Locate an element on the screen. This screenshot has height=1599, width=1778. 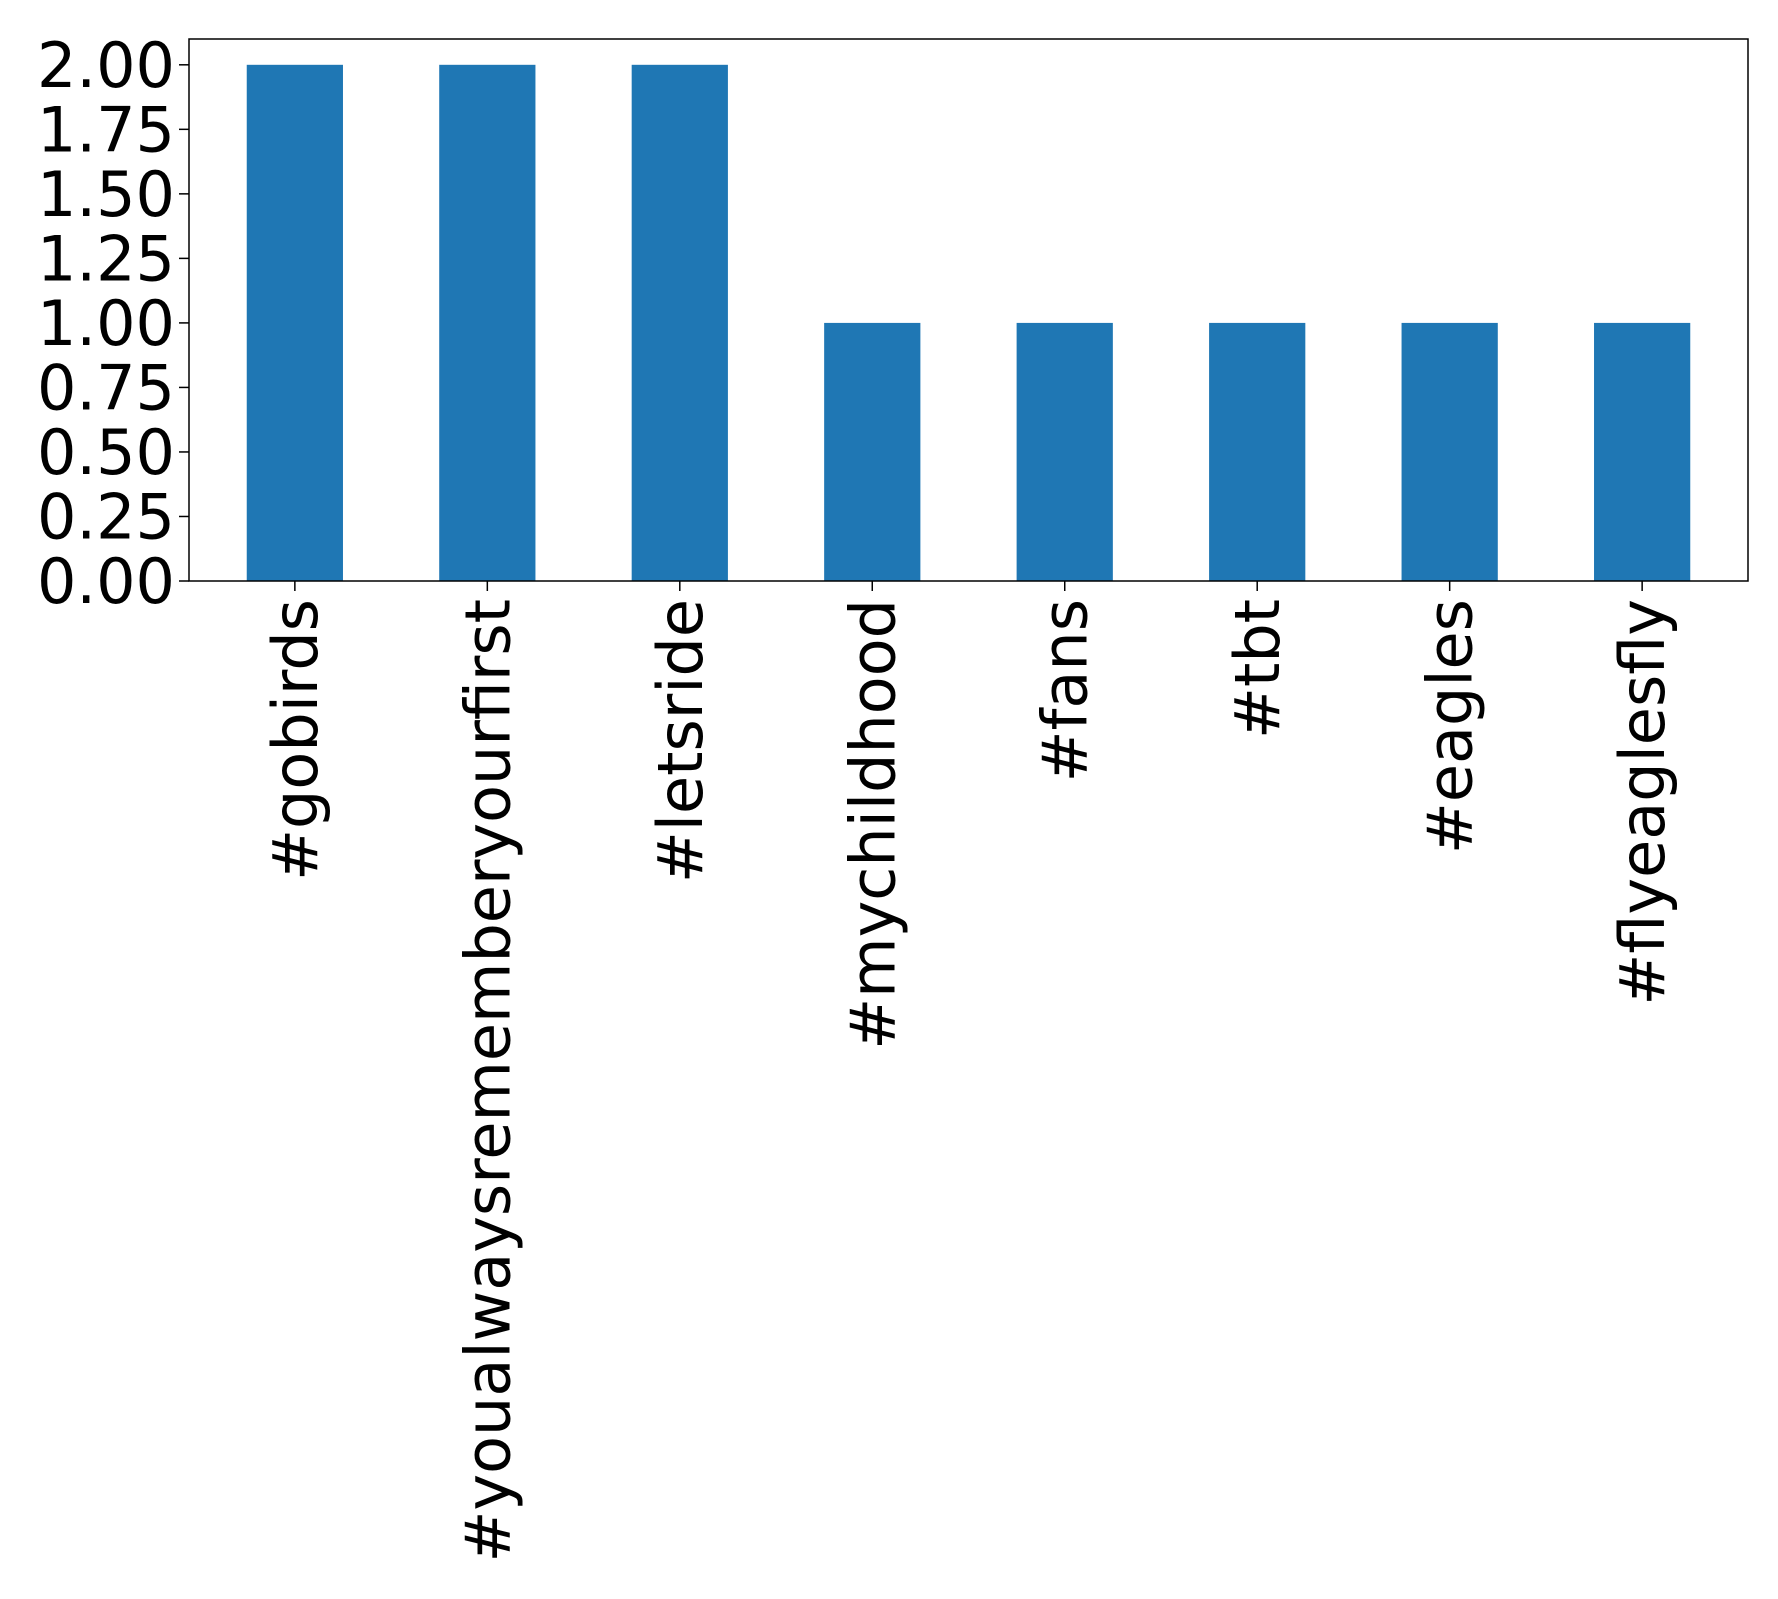
bar-letsride is located at coordinates (679, 323).